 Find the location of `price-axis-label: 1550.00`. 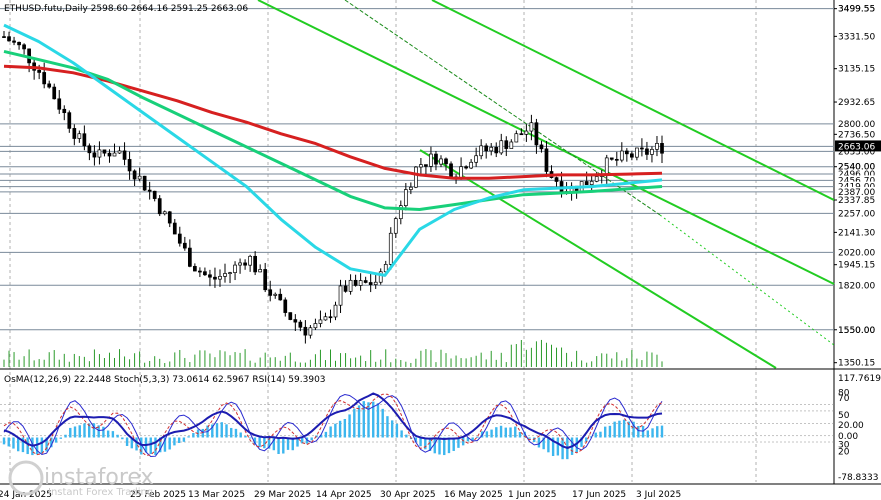

price-axis-label: 1550.00 is located at coordinates (856, 331).